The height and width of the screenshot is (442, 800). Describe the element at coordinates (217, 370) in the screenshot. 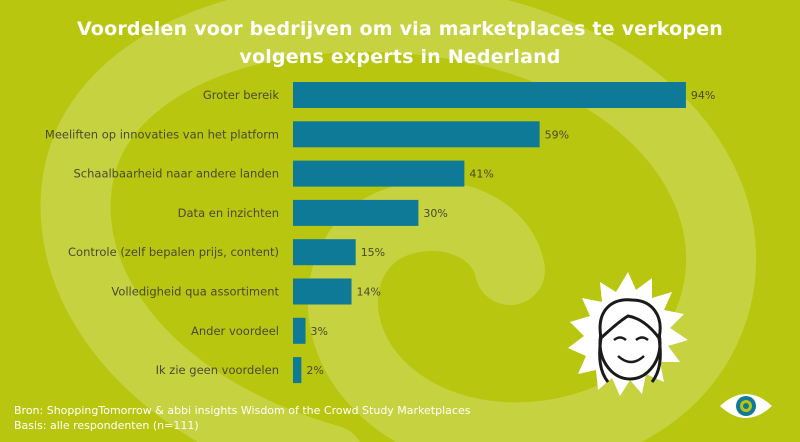

I see `category-label: Ik zie geen voordelen` at that location.